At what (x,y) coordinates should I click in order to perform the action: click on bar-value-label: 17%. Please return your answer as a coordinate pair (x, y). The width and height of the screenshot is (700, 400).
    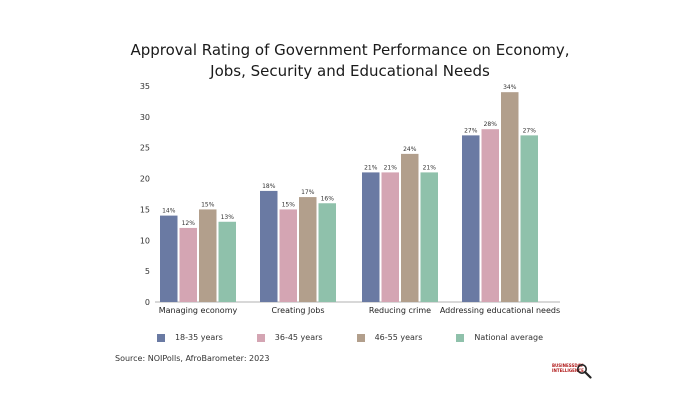
    Looking at the image, I should click on (308, 192).